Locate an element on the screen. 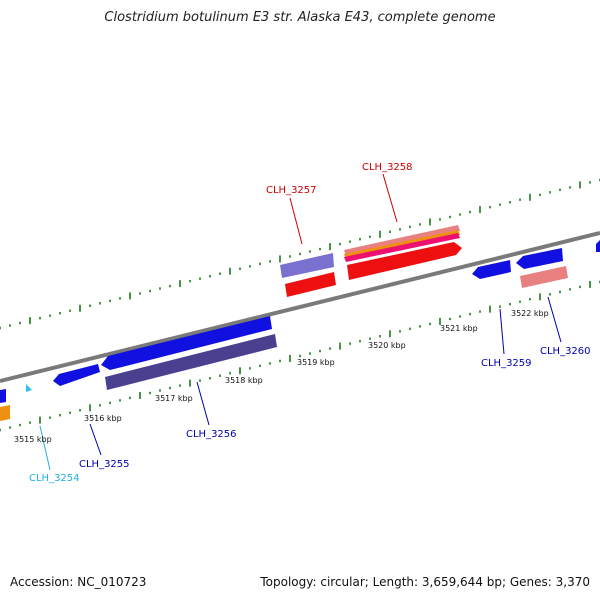  kbp-label: 3517 kbp is located at coordinates (174, 398).